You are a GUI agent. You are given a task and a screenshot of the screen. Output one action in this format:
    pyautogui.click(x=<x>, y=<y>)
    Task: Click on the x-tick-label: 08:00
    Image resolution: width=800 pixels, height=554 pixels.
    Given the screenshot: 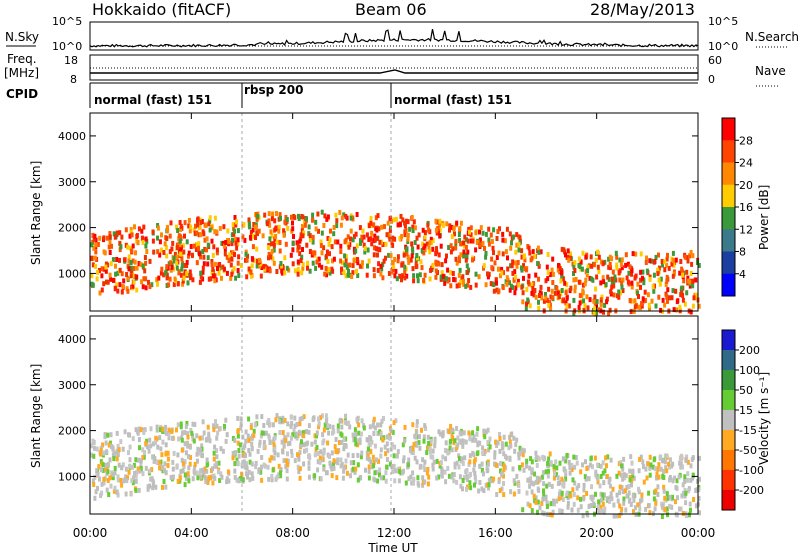 What is the action you would take?
    pyautogui.click(x=292, y=533)
    